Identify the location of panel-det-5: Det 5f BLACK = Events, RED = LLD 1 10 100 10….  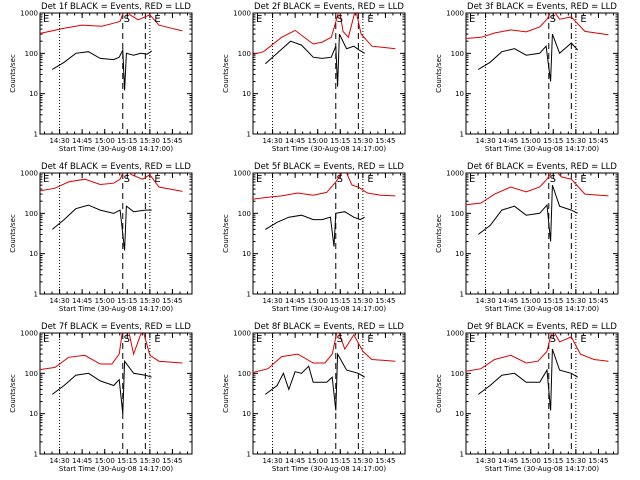
(314, 237).